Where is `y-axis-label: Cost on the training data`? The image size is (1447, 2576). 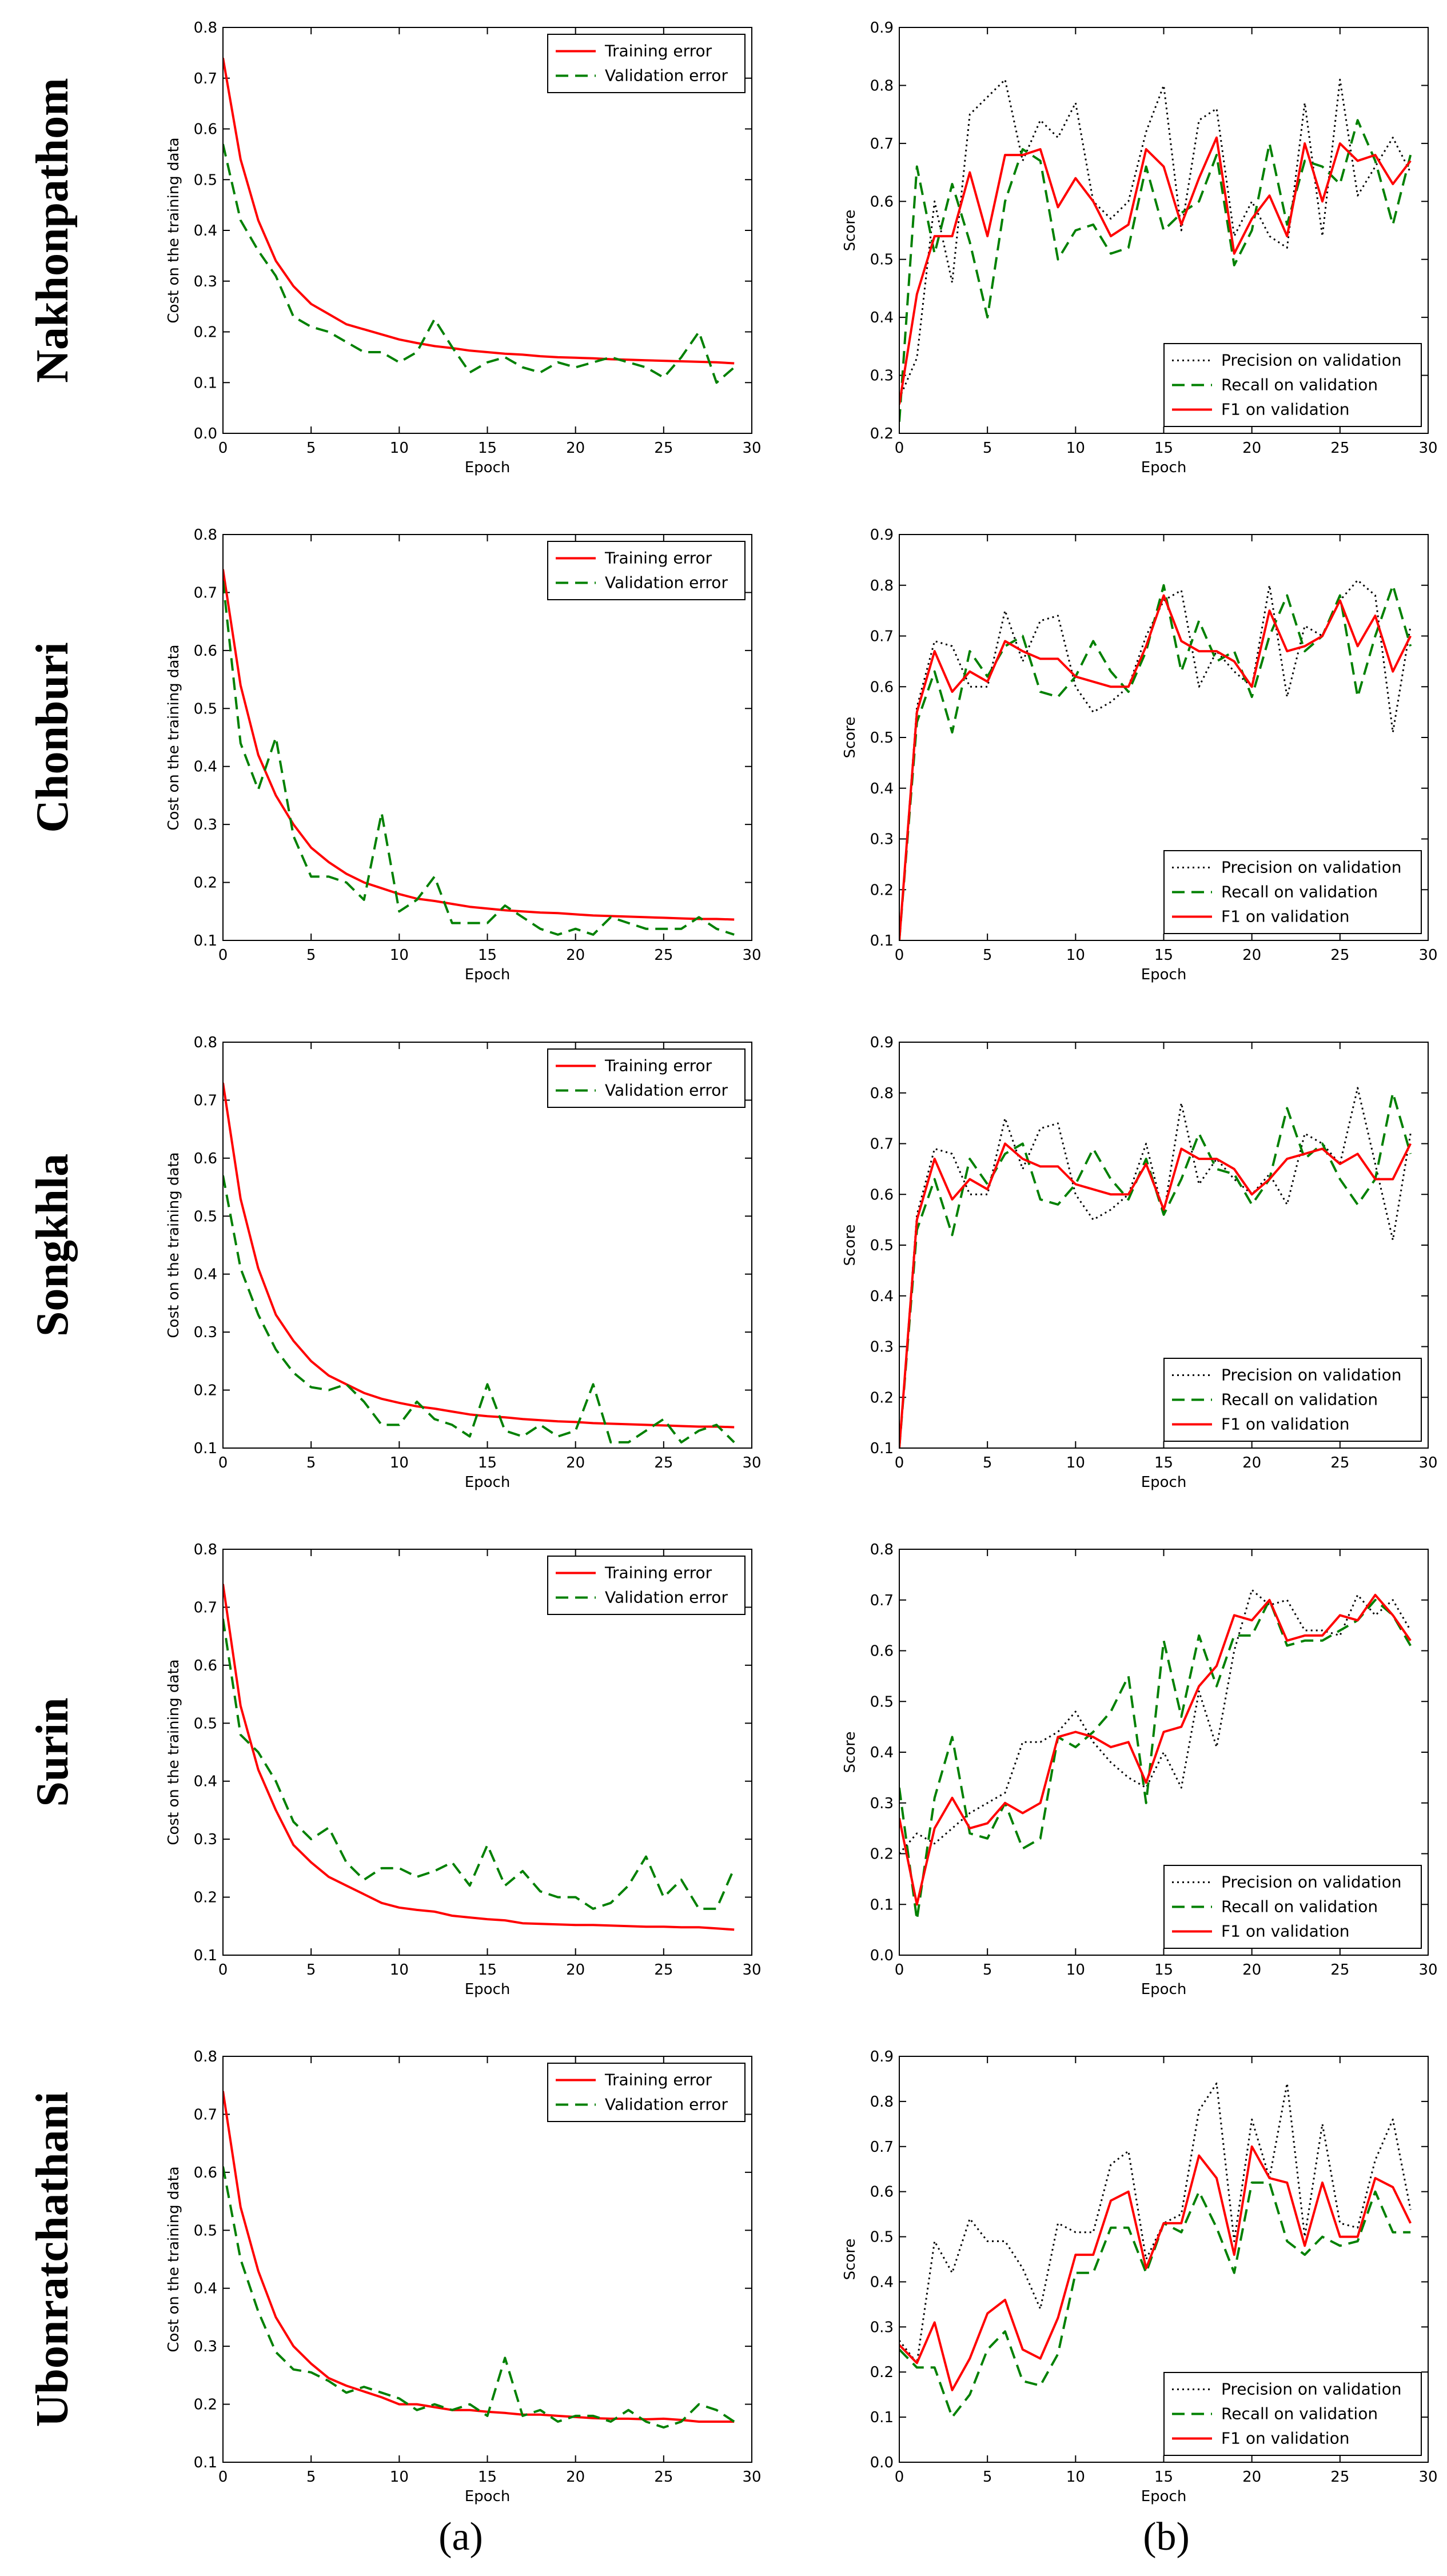
y-axis-label: Cost on the training data is located at coordinates (173, 230).